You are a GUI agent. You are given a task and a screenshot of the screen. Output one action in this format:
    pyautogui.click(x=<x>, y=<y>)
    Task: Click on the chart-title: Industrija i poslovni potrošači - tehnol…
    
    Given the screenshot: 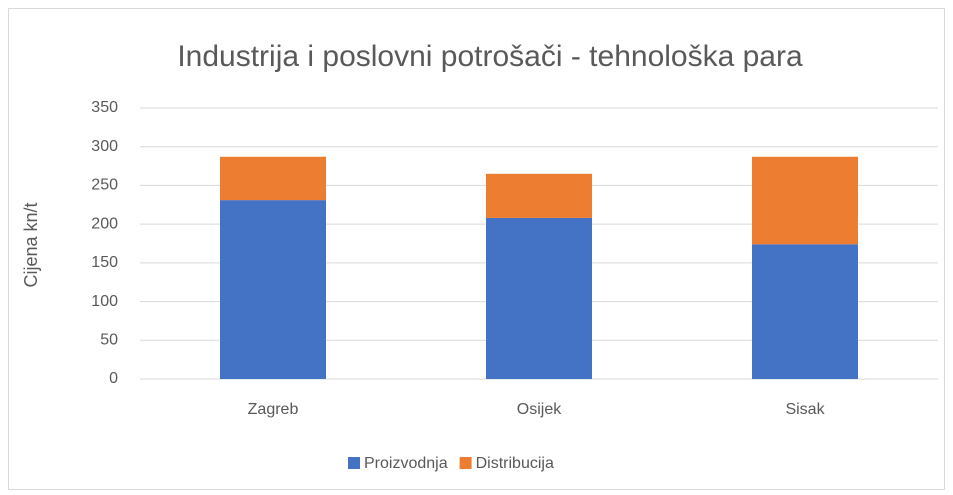 What is the action you would take?
    pyautogui.click(x=490, y=56)
    